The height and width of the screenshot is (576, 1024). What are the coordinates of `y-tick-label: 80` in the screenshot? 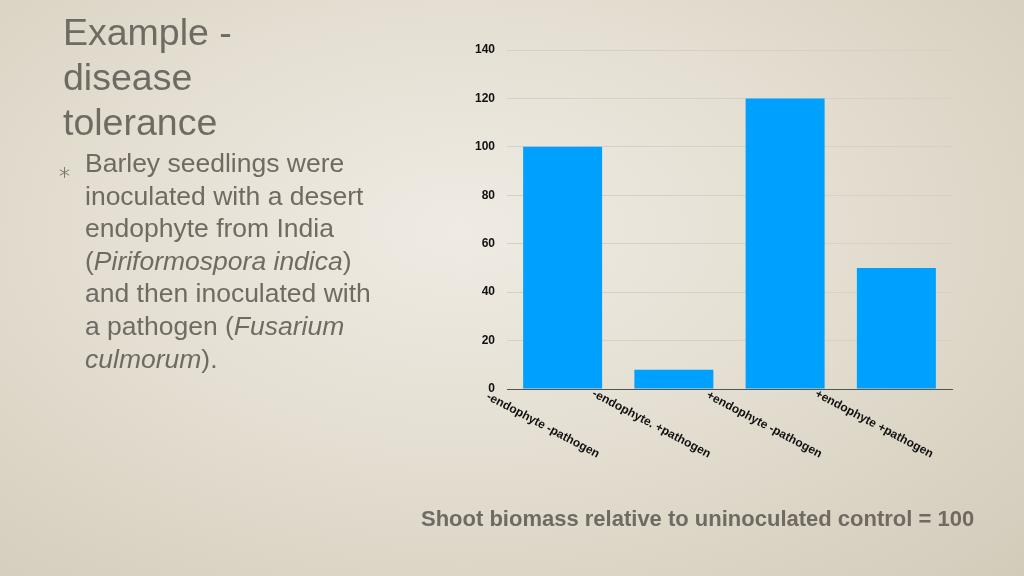 It's located at (488, 194).